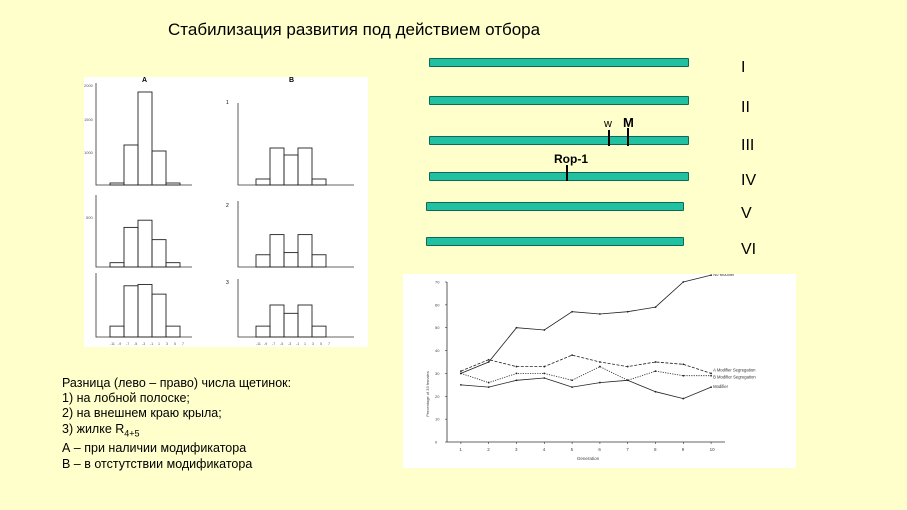 This screenshot has height=510, width=907. What do you see at coordinates (460, 449) in the screenshot?
I see `line-chart-xtick-label: 1` at bounding box center [460, 449].